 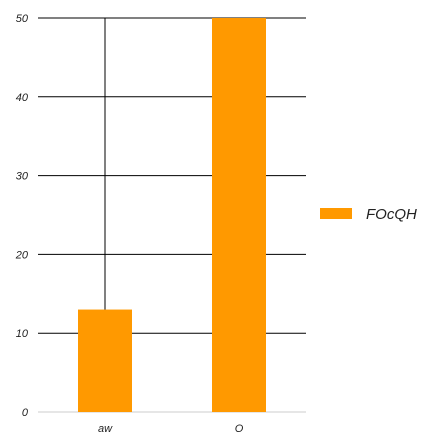 I want to click on x-axis-tick-labels: aw O, so click(x=171, y=429).